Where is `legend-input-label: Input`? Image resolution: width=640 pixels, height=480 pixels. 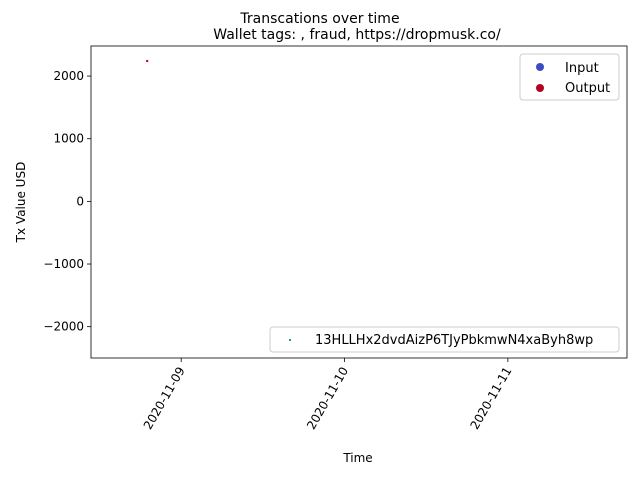
legend-input-label: Input is located at coordinates (582, 68).